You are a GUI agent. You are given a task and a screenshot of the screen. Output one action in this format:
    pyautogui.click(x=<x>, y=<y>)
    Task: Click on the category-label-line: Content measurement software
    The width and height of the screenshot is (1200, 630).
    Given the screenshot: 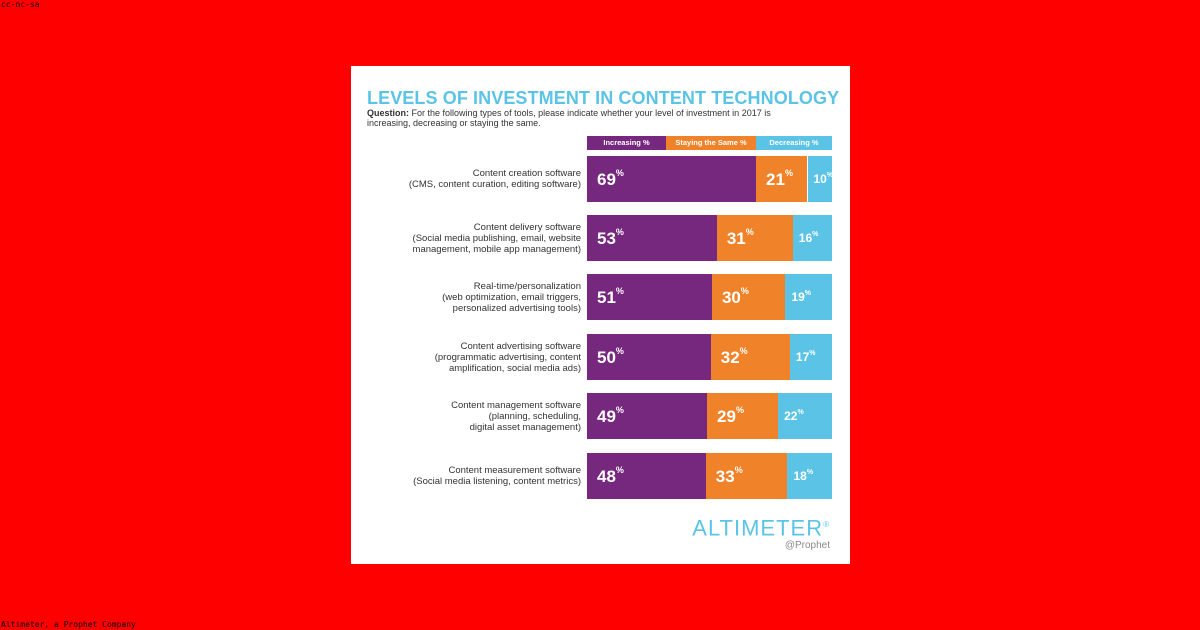 What is the action you would take?
    pyautogui.click(x=514, y=470)
    